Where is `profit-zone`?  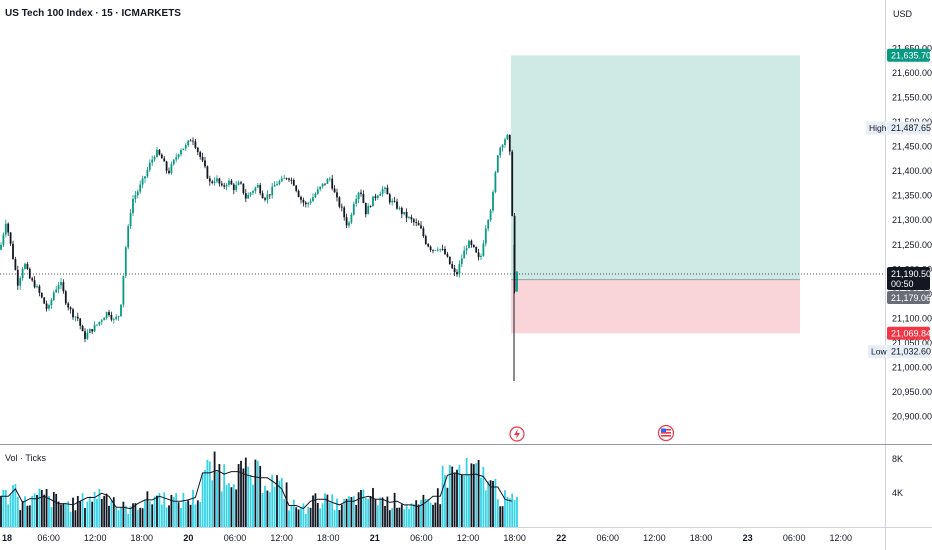 profit-zone is located at coordinates (655, 167).